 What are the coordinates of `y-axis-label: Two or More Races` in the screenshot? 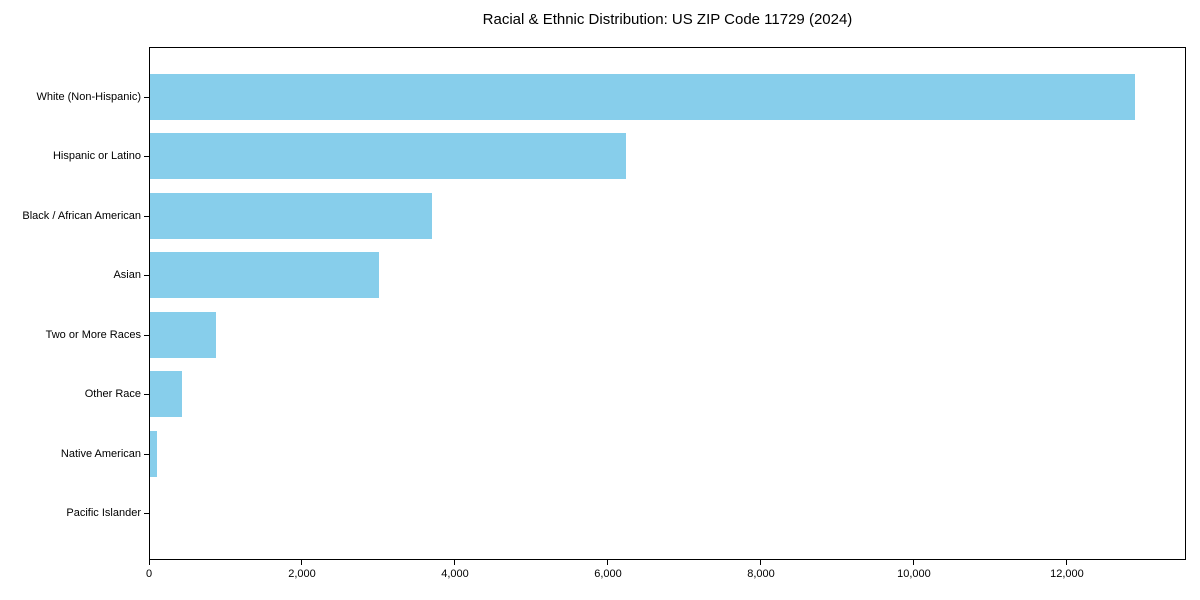 It's located at (93, 334).